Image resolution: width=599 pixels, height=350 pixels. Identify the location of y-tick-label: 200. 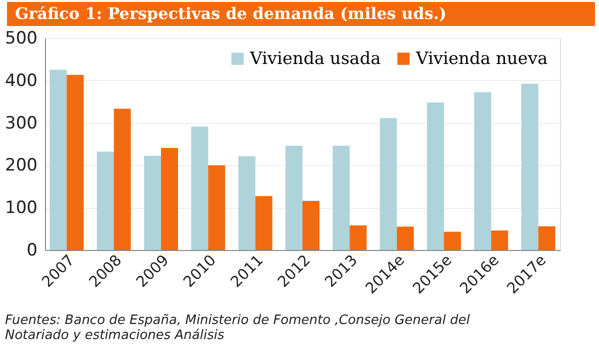
(21, 166).